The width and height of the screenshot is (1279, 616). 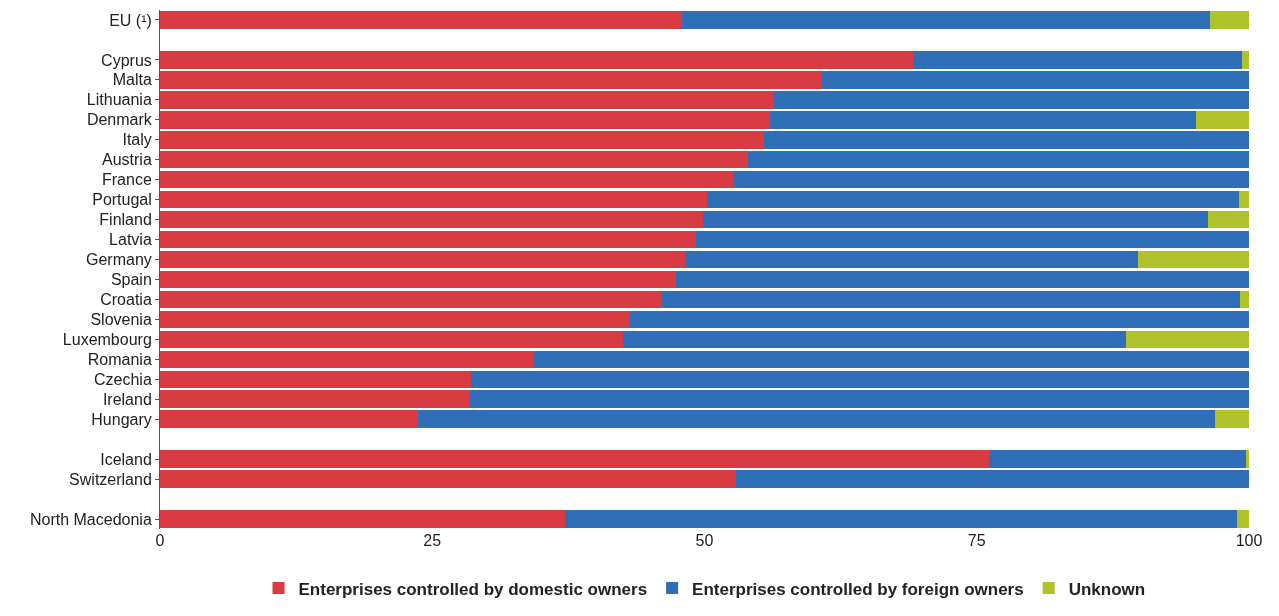 What do you see at coordinates (126, 459) in the screenshot?
I see `y-tick-label: Iceland` at bounding box center [126, 459].